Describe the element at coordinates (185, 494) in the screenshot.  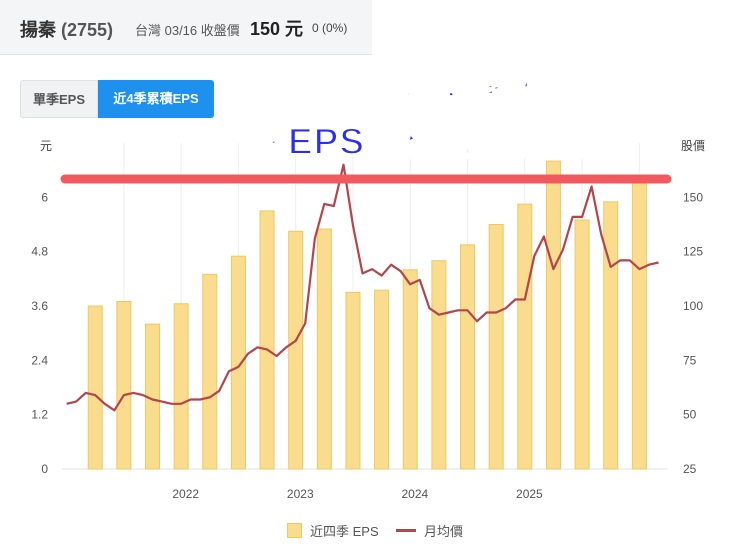
I see `x-tick-2022: 2022` at that location.